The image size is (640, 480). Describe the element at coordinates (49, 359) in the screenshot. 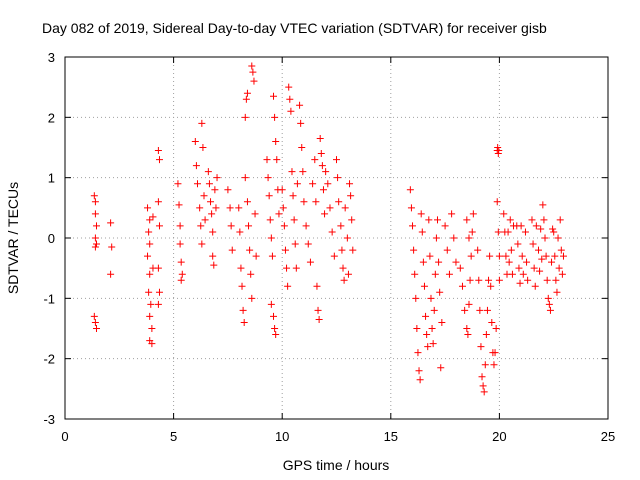

I see `y-tick-label: -2` at that location.